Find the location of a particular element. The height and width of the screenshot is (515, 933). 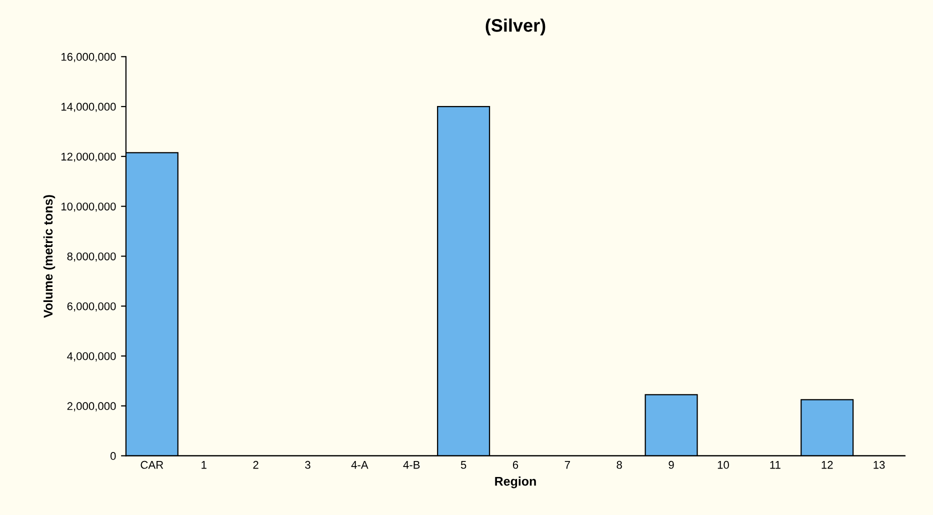

x-tick-label: 8 is located at coordinates (619, 464).